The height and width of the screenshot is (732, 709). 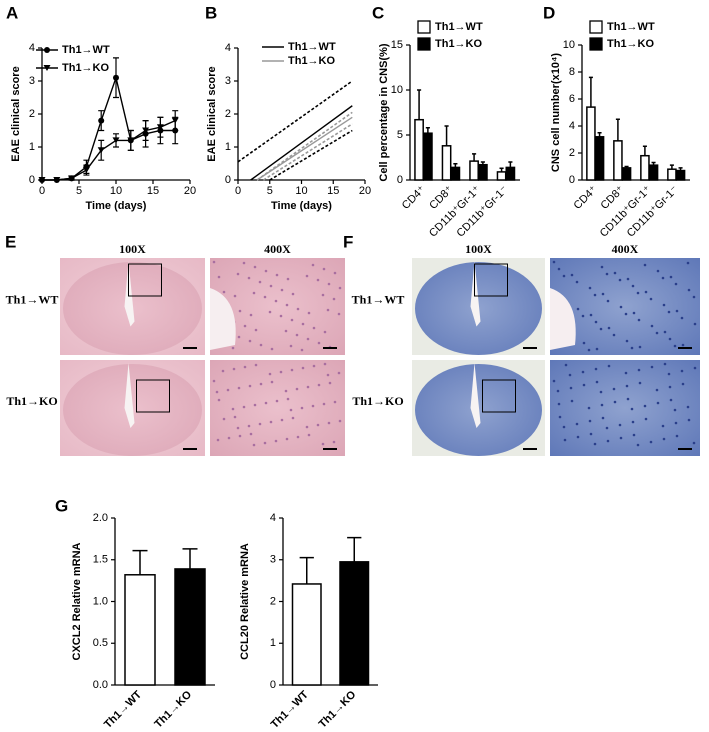 What do you see at coordinates (32, 114) in the screenshot?
I see `y-tick-label: 2` at bounding box center [32, 114].